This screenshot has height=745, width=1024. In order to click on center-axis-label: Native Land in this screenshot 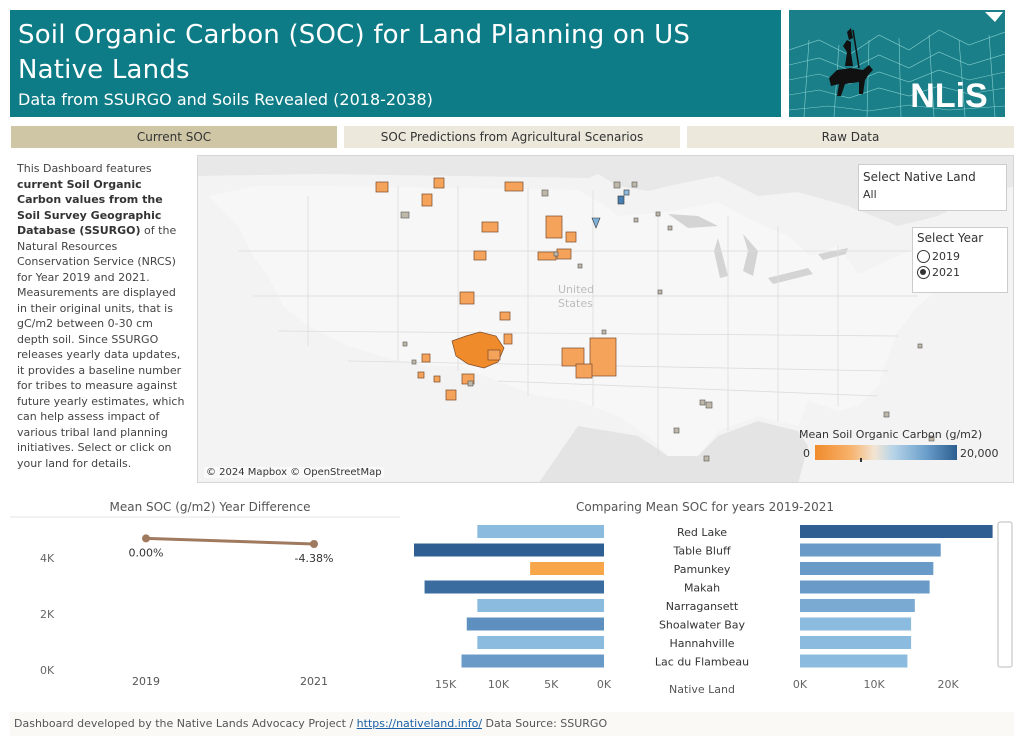, I will do `click(702, 689)`.